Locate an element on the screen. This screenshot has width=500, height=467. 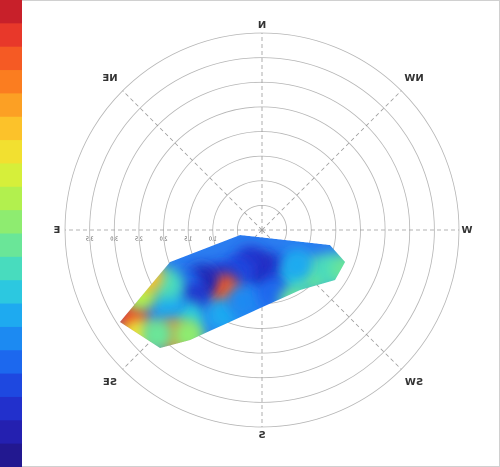
colorbar is located at coordinates (11, 233).